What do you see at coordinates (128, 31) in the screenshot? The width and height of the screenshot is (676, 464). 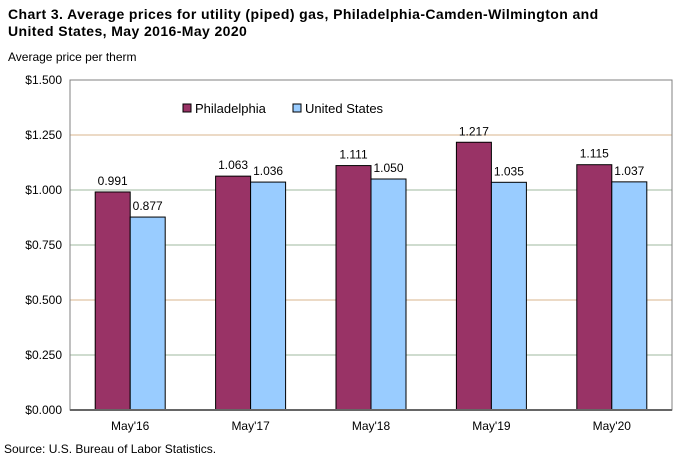 I see `chart-title-line-2: United States, May 2016-May 2020` at bounding box center [128, 31].